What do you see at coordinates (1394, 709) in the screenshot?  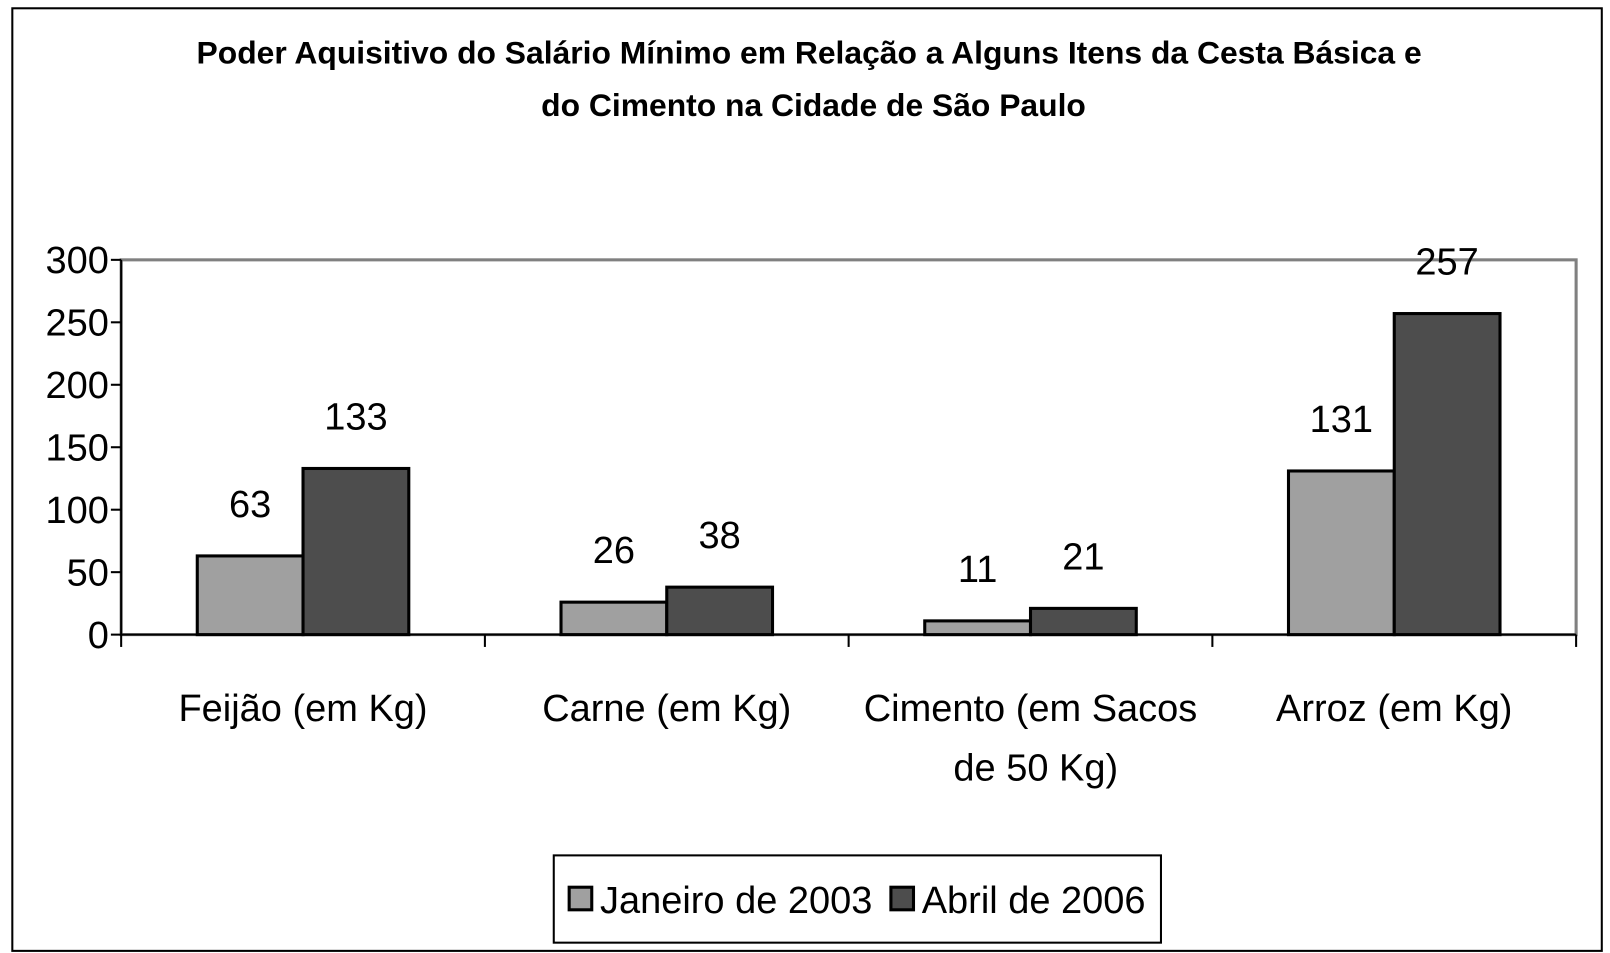 I see `x-tick-label: Arroz (em Kg)` at bounding box center [1394, 709].